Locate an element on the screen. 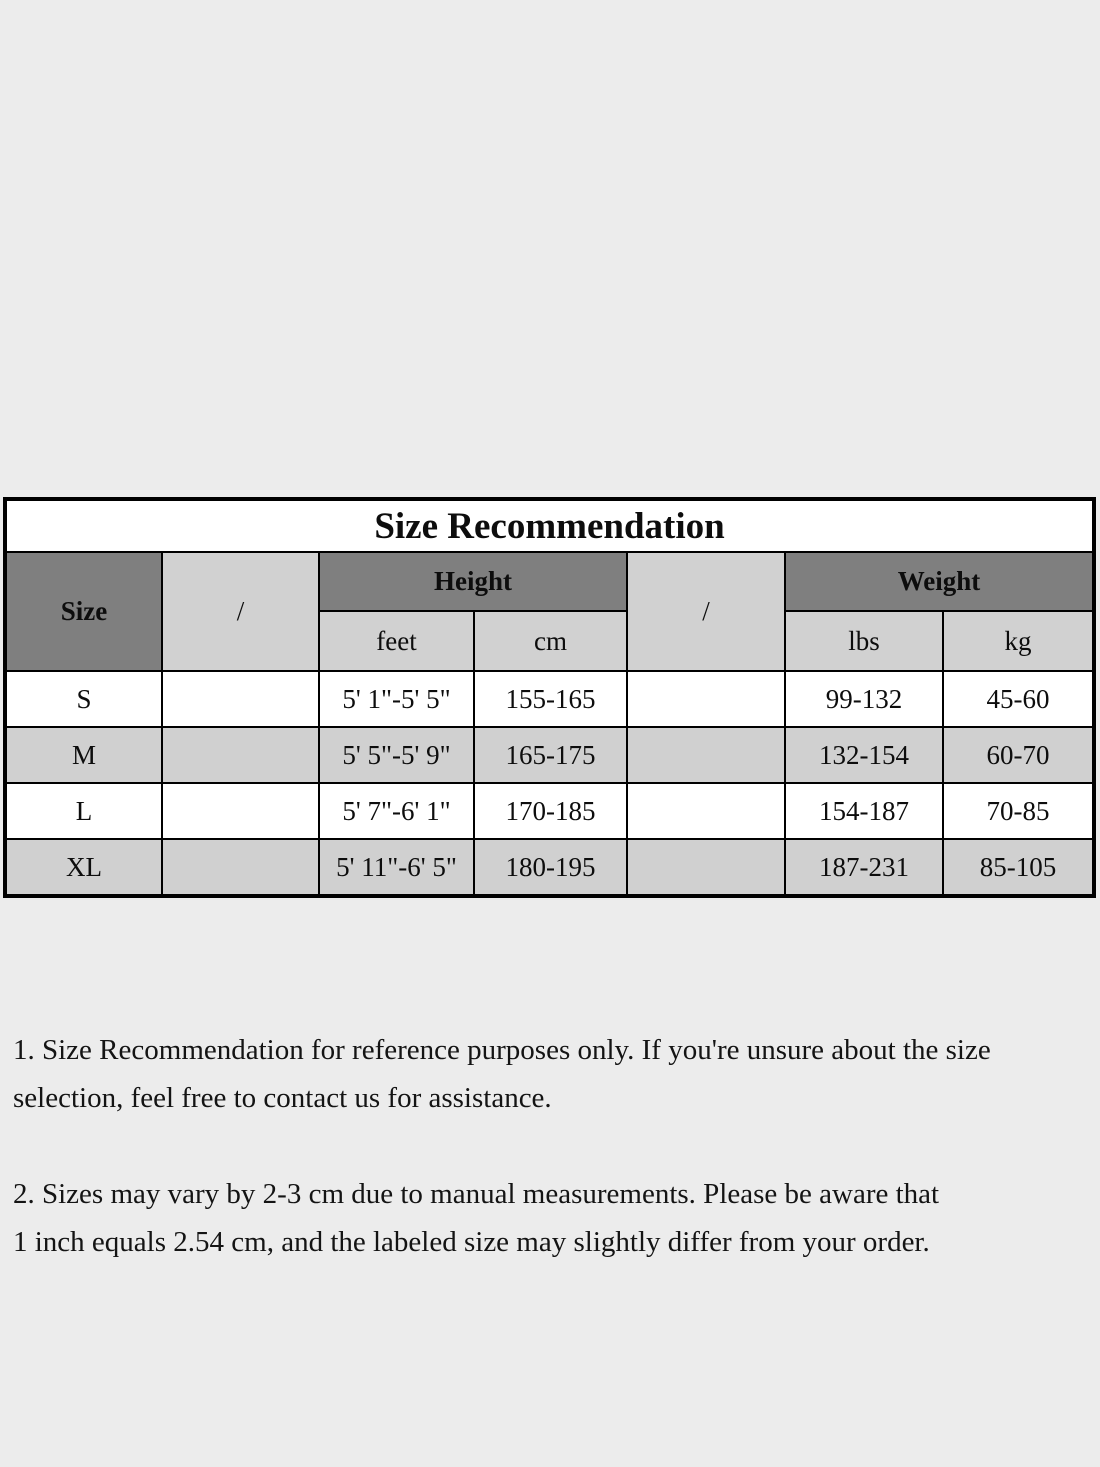  weight-lbs-cell: 187-231 is located at coordinates (864, 867).